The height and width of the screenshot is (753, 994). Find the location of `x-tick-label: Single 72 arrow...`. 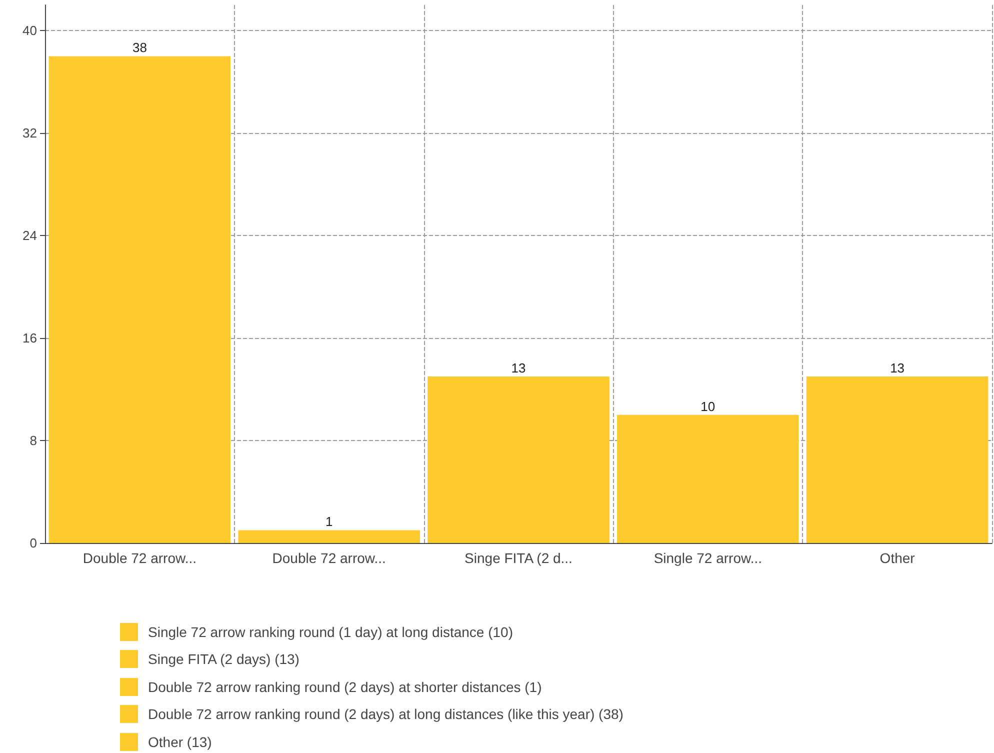

x-tick-label: Single 72 arrow... is located at coordinates (708, 558).